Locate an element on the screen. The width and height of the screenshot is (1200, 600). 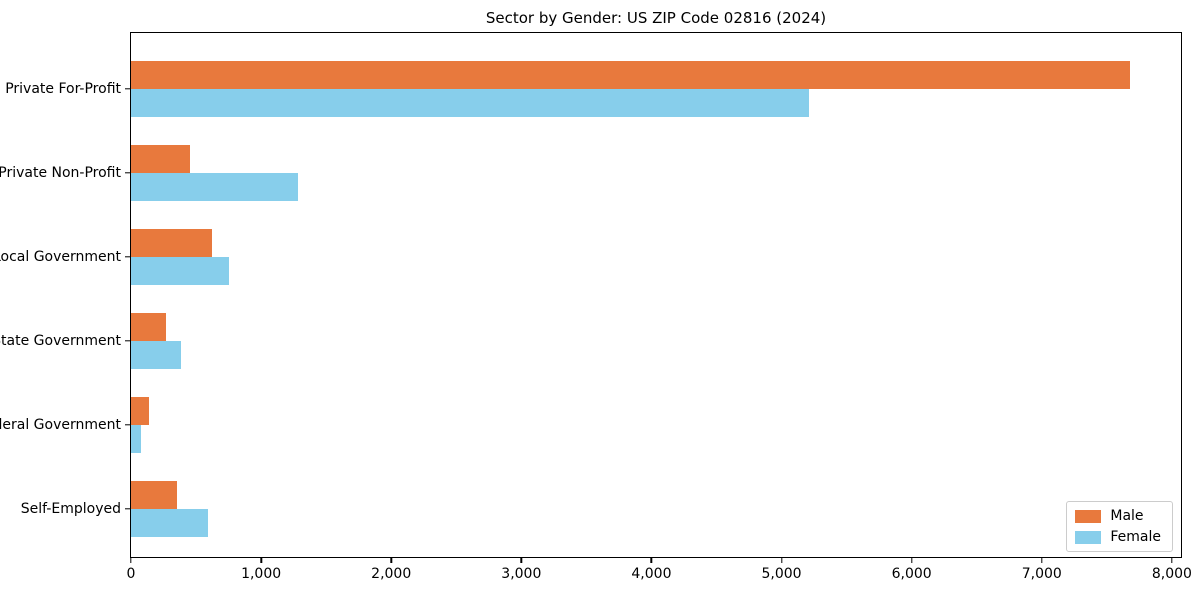
legend-item-female: Female is located at coordinates (1118, 537).